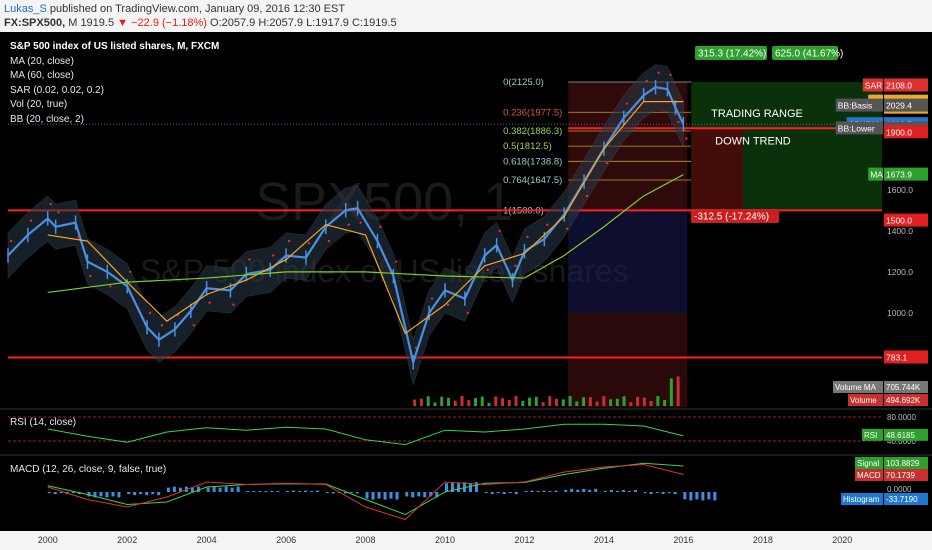  I want to click on macd-tag-label: MACD, so click(869, 475).